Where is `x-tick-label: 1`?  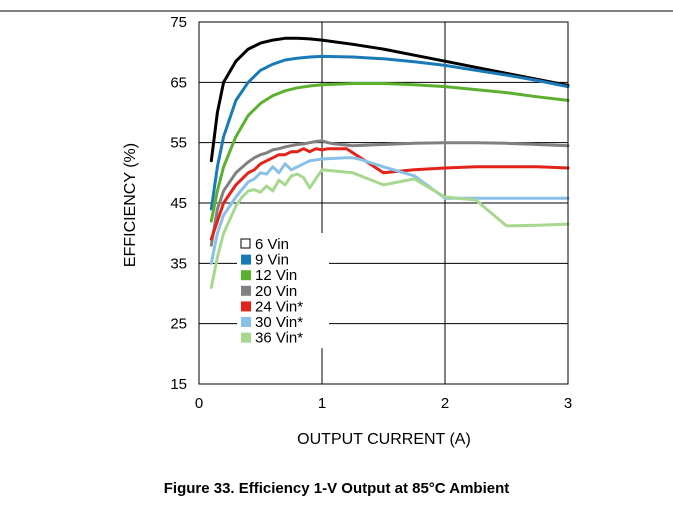
x-tick-label: 1 is located at coordinates (322, 403).